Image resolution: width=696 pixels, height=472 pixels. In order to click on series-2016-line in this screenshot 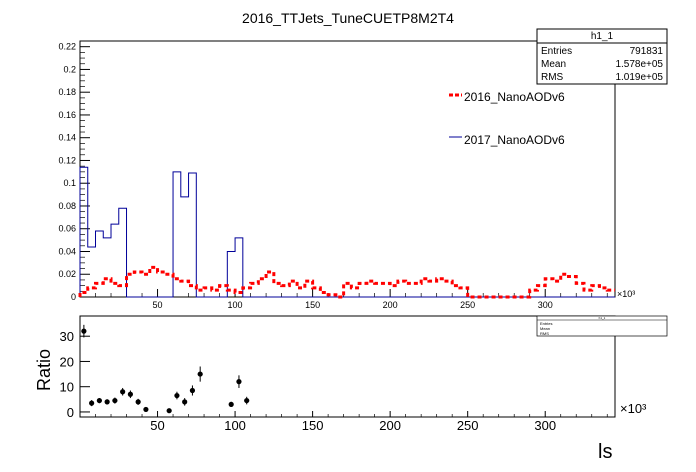, I will do `click(346, 282)`.